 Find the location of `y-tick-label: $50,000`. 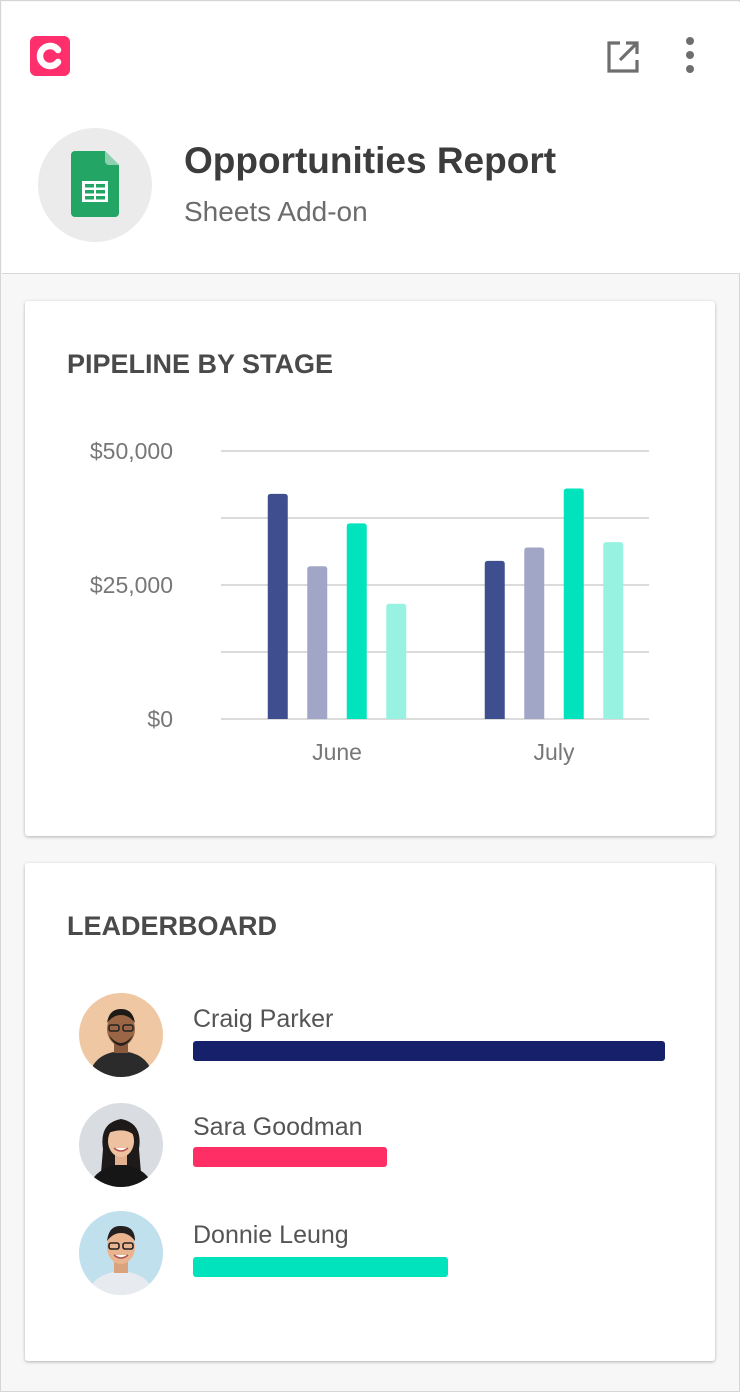

y-tick-label: $50,000 is located at coordinates (131, 451).